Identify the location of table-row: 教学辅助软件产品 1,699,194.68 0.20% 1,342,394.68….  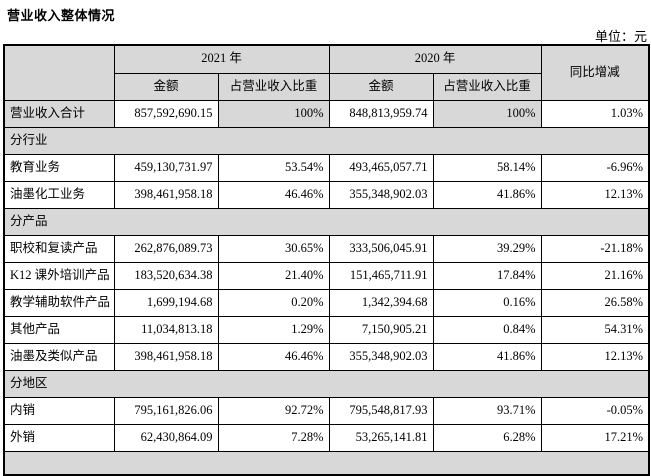
(326, 302).